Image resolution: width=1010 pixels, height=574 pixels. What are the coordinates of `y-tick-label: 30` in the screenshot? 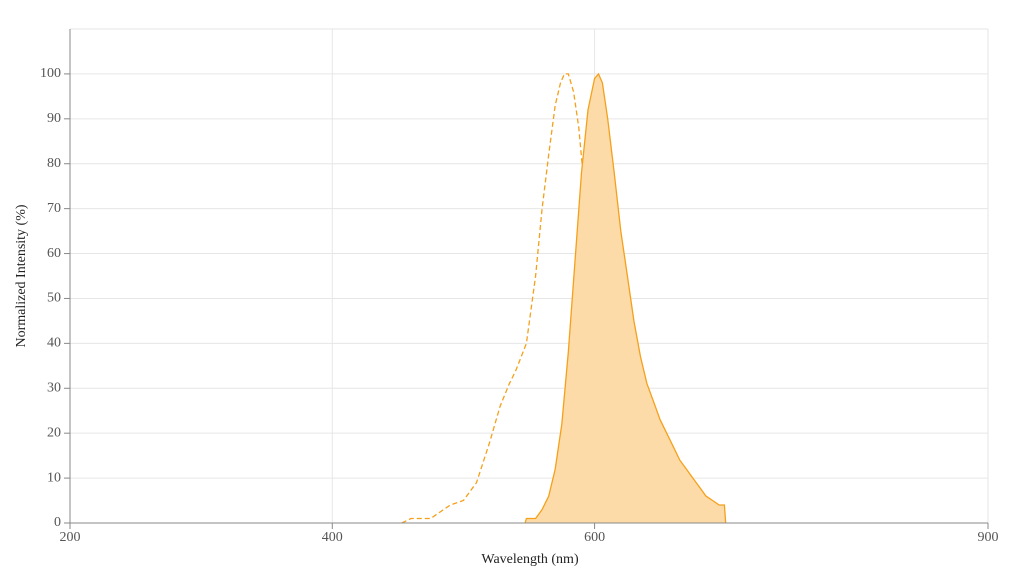 It's located at (54, 387).